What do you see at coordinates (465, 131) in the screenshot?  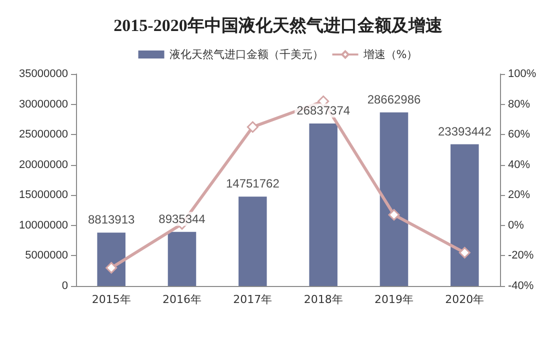 I see `text: 23393442` at bounding box center [465, 131].